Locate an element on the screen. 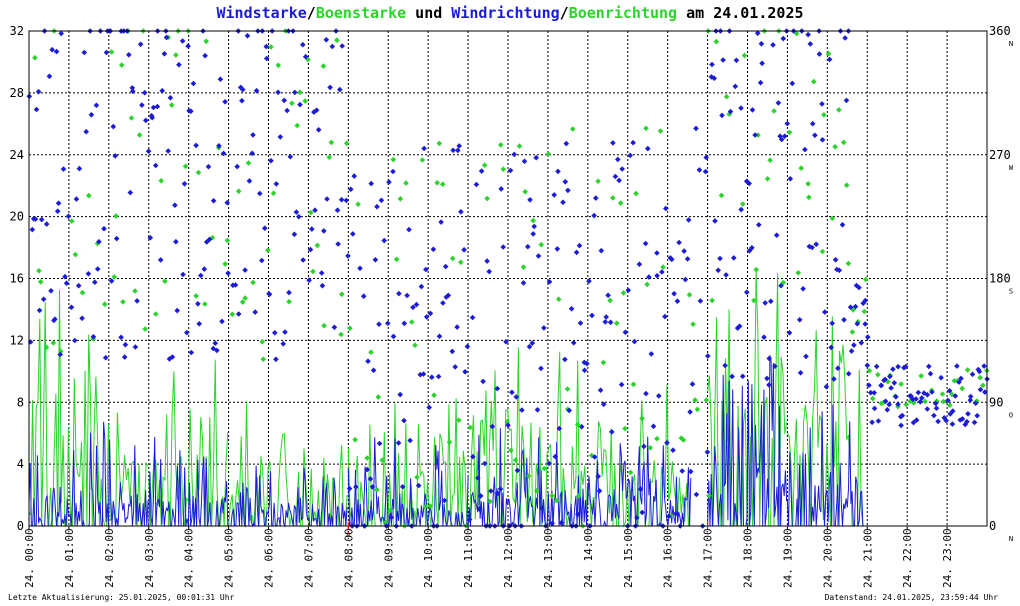 The width and height of the screenshot is (1020, 606). title-boenstarke: Boenstarke is located at coordinates (361, 13).